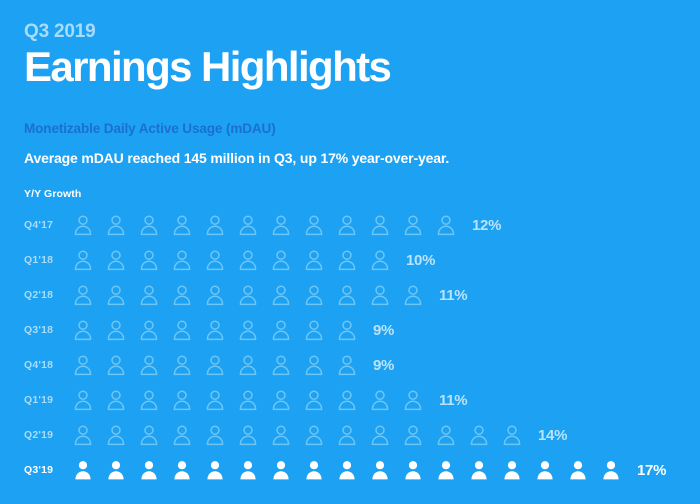 The height and width of the screenshot is (504, 700). I want to click on chart-row-value: 12%, so click(487, 225).